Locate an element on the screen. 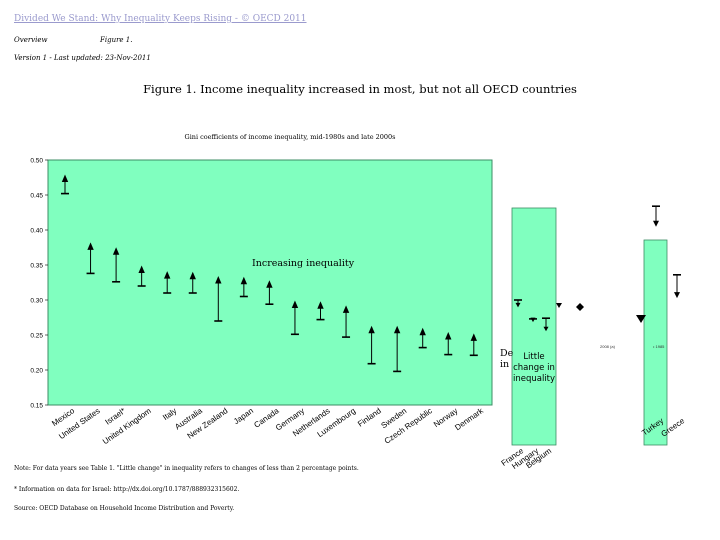  y-tick-label: 0.25 is located at coordinates (36, 335).